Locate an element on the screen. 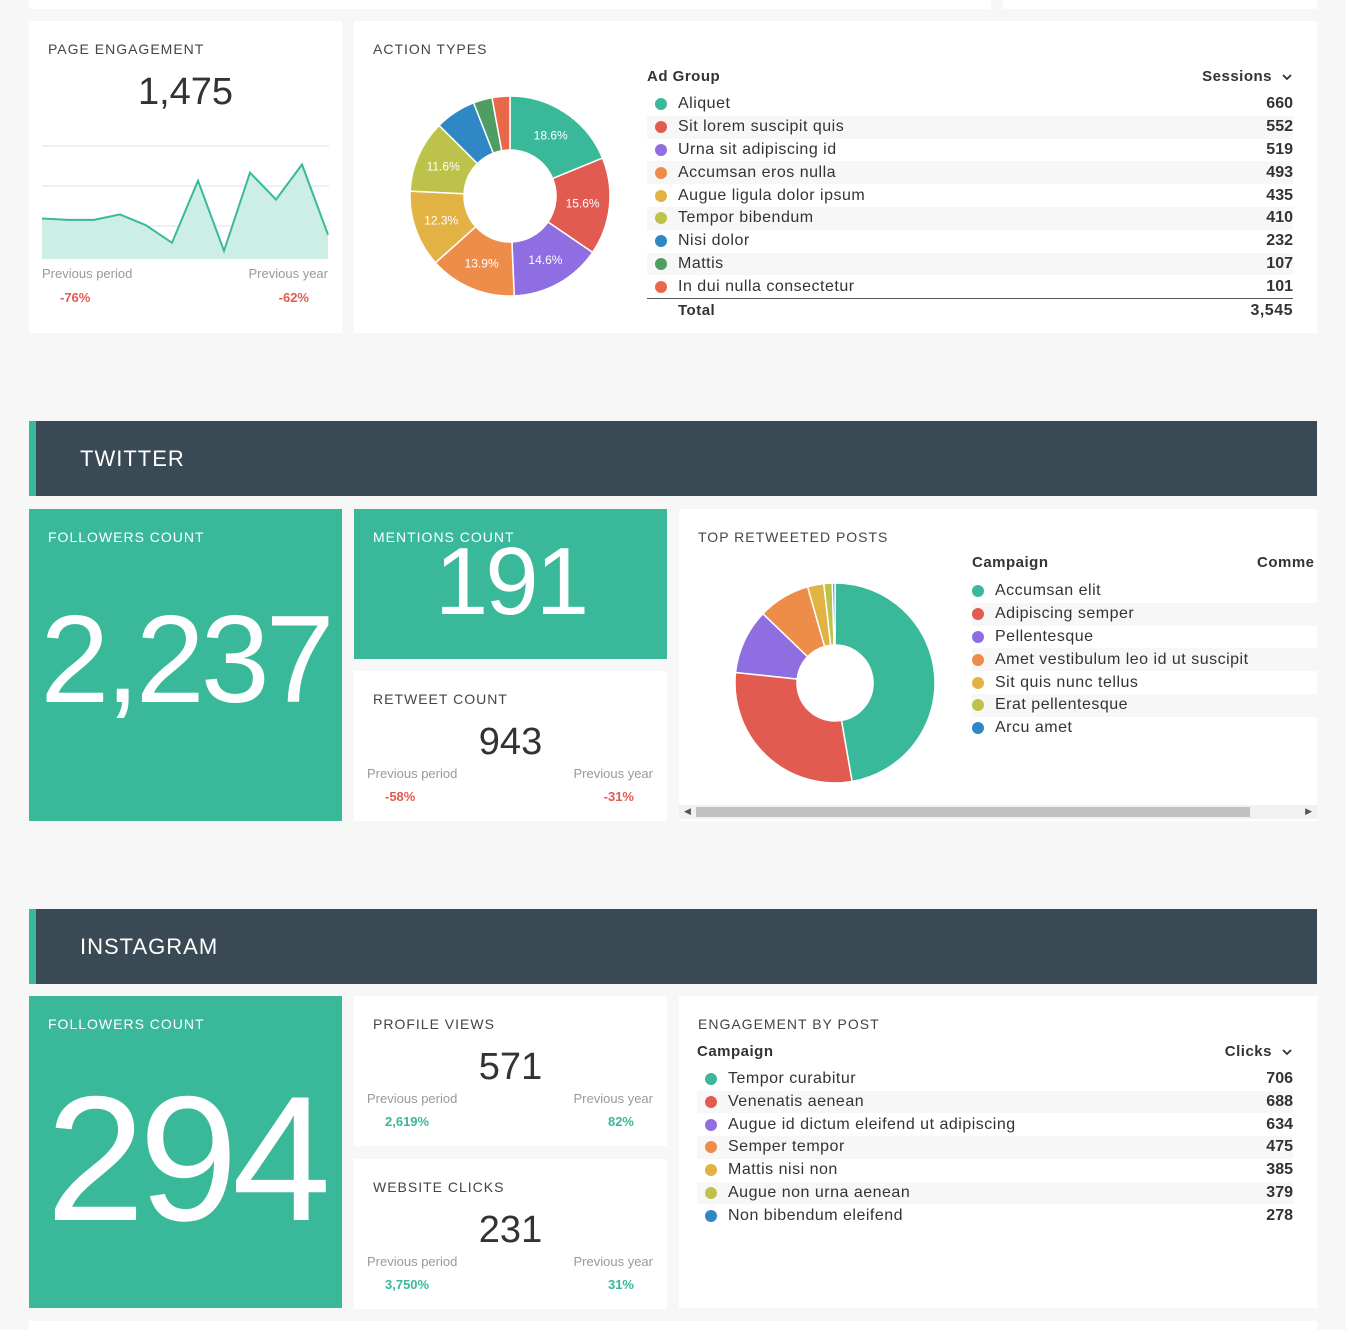 This screenshot has height=1330, width=1346. scroll-left-arrow-icon: ◀ is located at coordinates (687, 811).